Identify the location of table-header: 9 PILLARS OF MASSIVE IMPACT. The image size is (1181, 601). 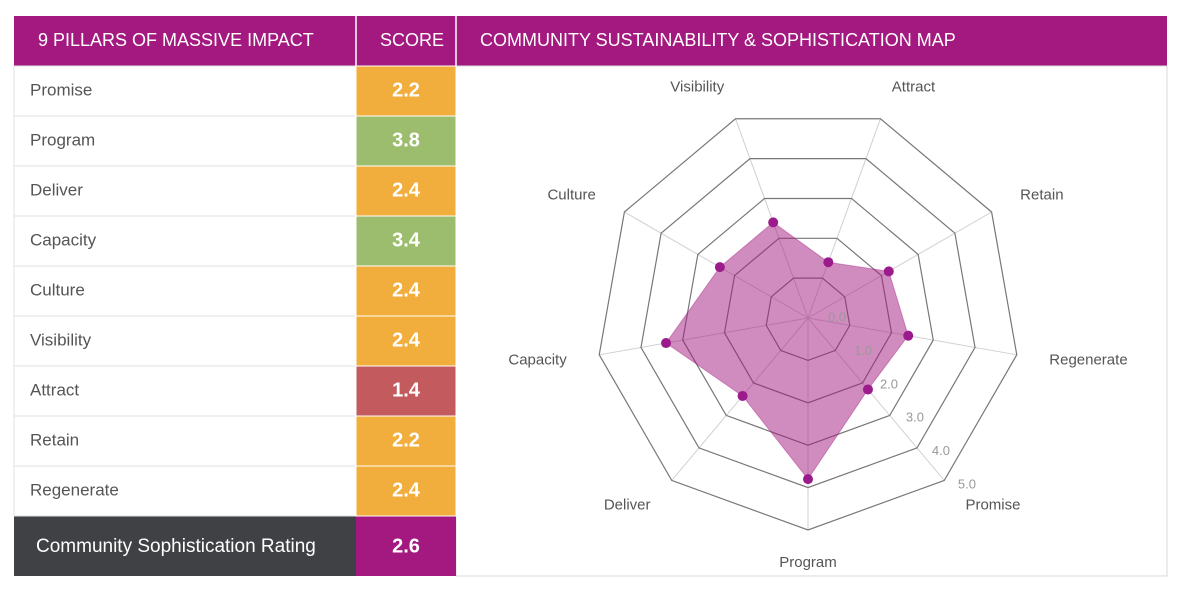
(176, 40).